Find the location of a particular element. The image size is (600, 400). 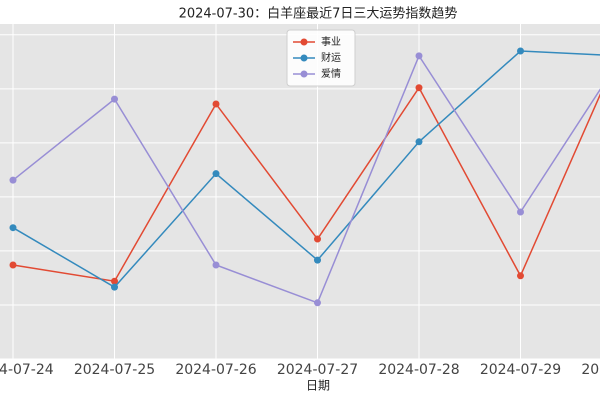

x-axis-label: 日期 is located at coordinates (318, 386).